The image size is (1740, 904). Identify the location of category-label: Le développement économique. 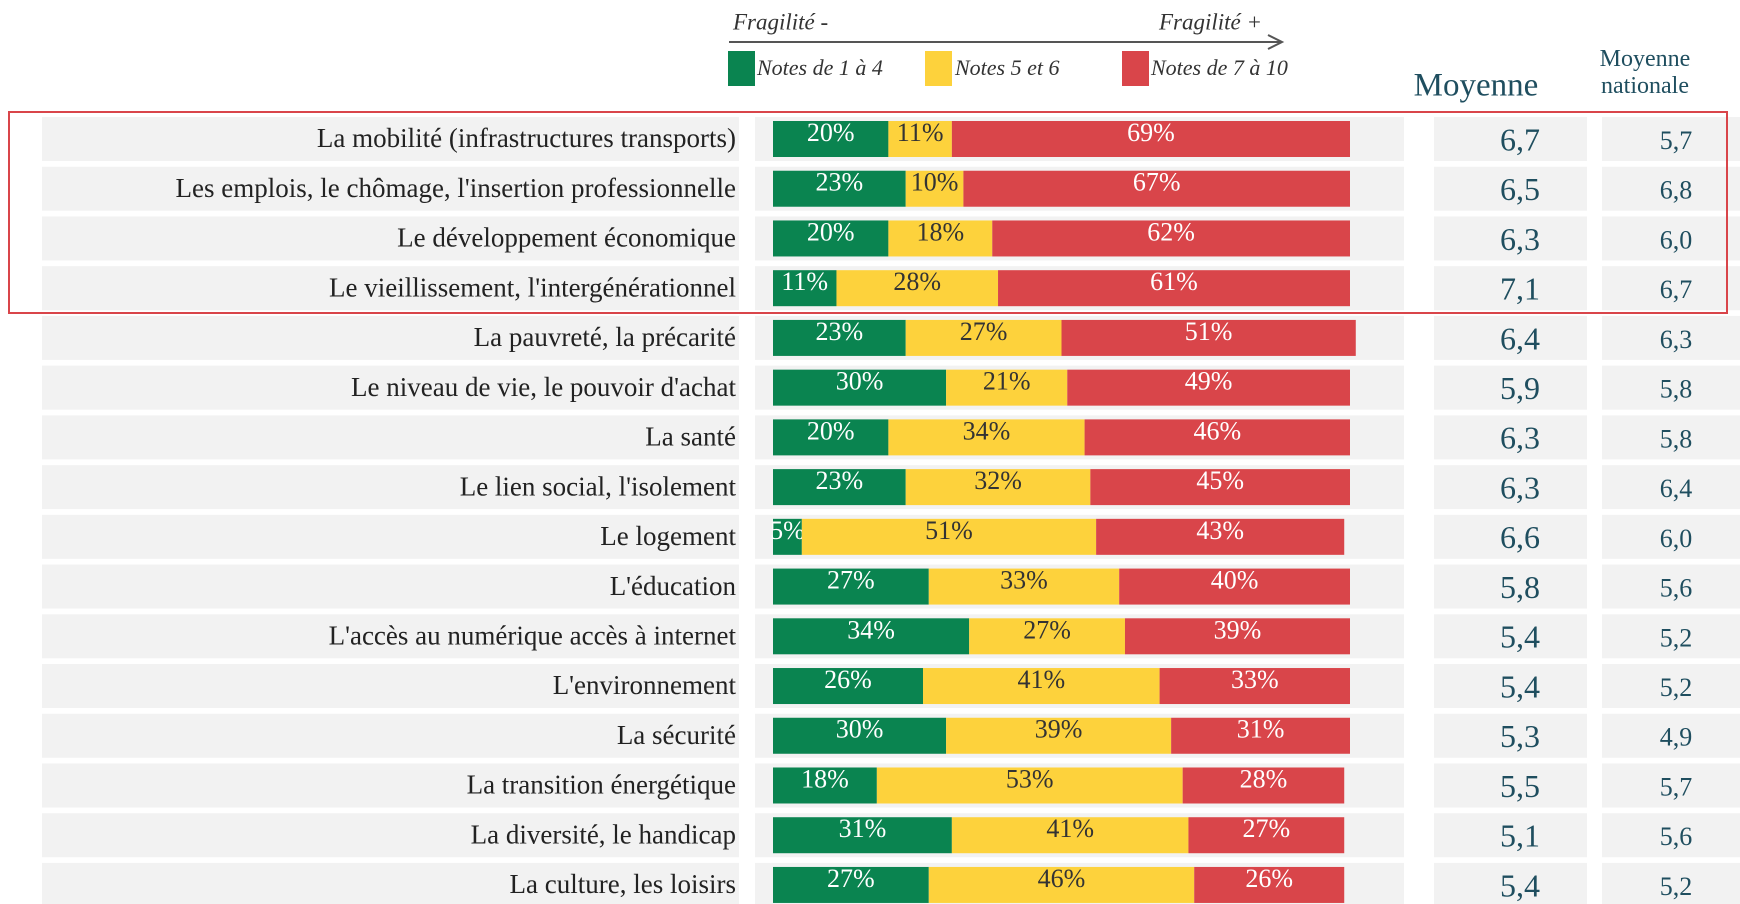
(566, 238).